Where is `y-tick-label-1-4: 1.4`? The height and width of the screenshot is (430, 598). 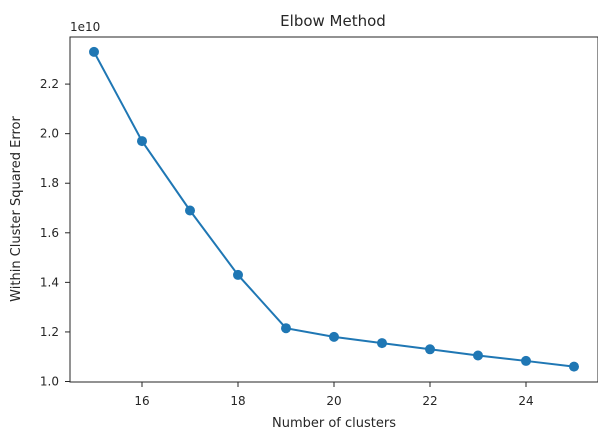 y-tick-label-1-4: 1.4 is located at coordinates (49, 282).